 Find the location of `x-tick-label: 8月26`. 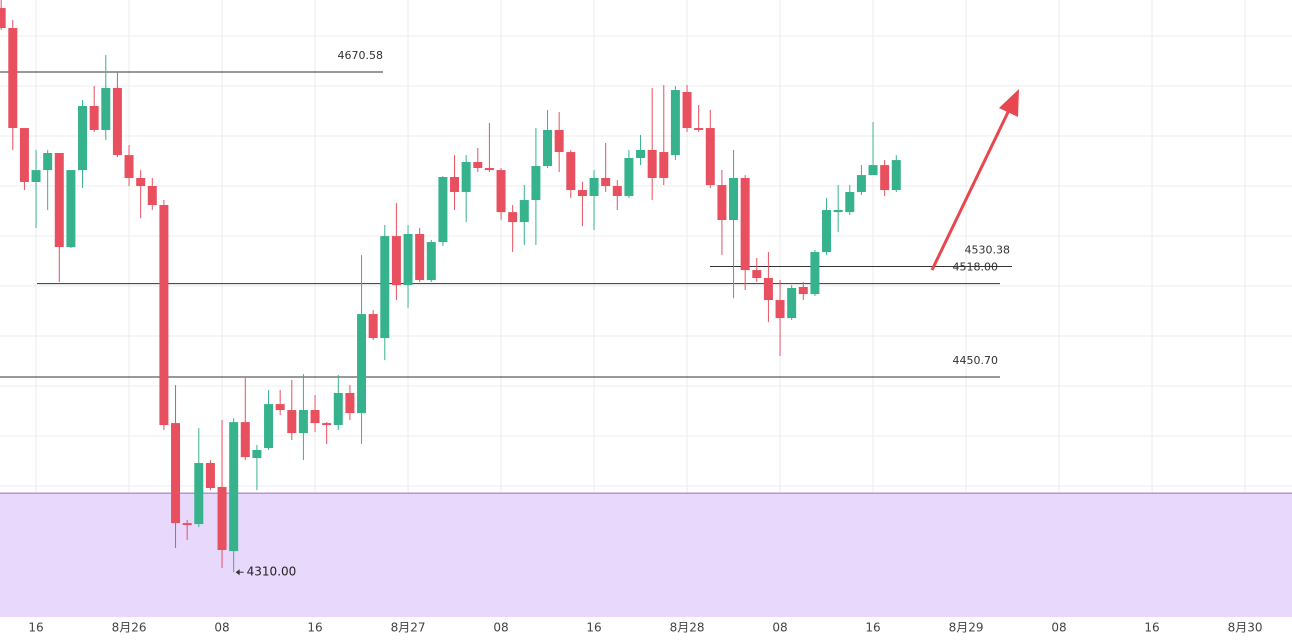

x-tick-label: 8月26 is located at coordinates (129, 628).